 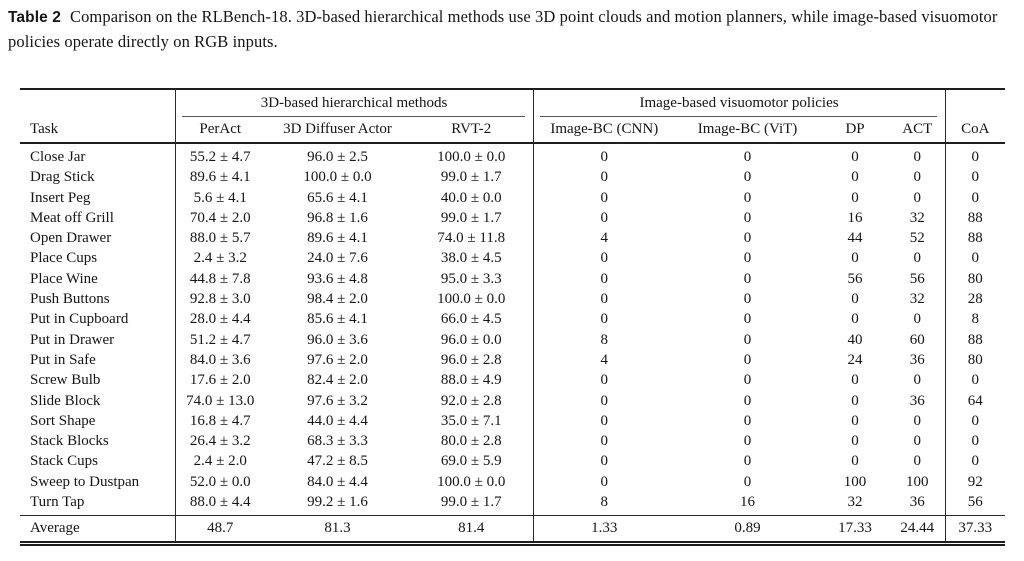 What do you see at coordinates (471, 420) in the screenshot?
I see `value-cell: 35.0 ± 7.1` at bounding box center [471, 420].